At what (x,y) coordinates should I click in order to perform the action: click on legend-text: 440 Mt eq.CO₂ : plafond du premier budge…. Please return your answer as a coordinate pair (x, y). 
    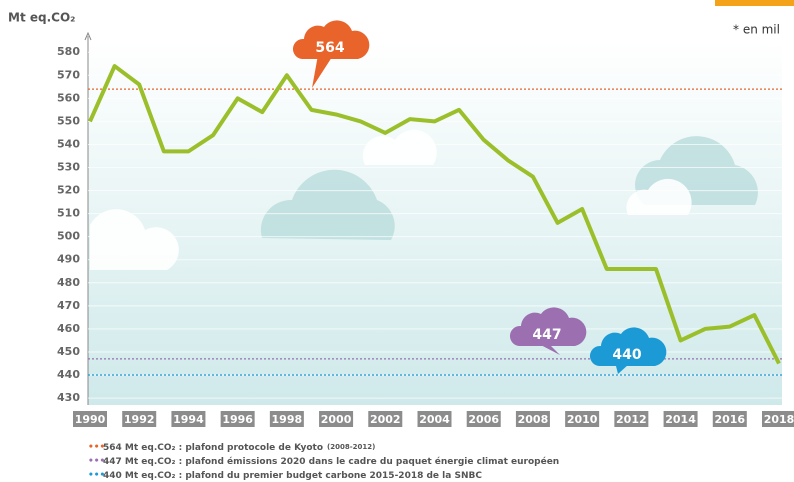
    Looking at the image, I should click on (292, 476).